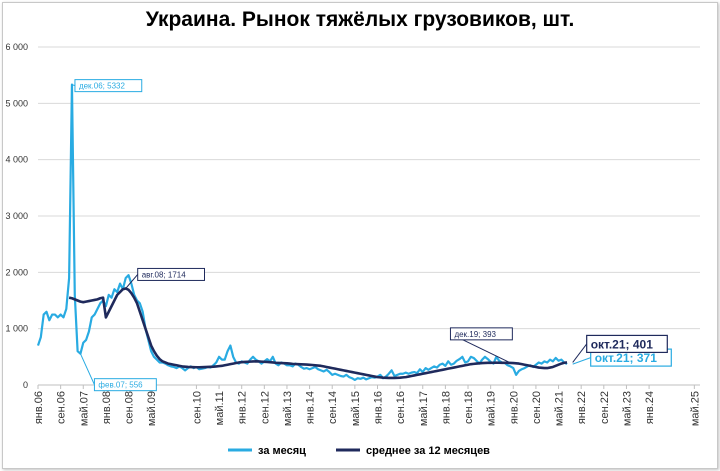  Describe the element at coordinates (107, 407) in the screenshot. I see `x-tick-label: янв.08` at that location.